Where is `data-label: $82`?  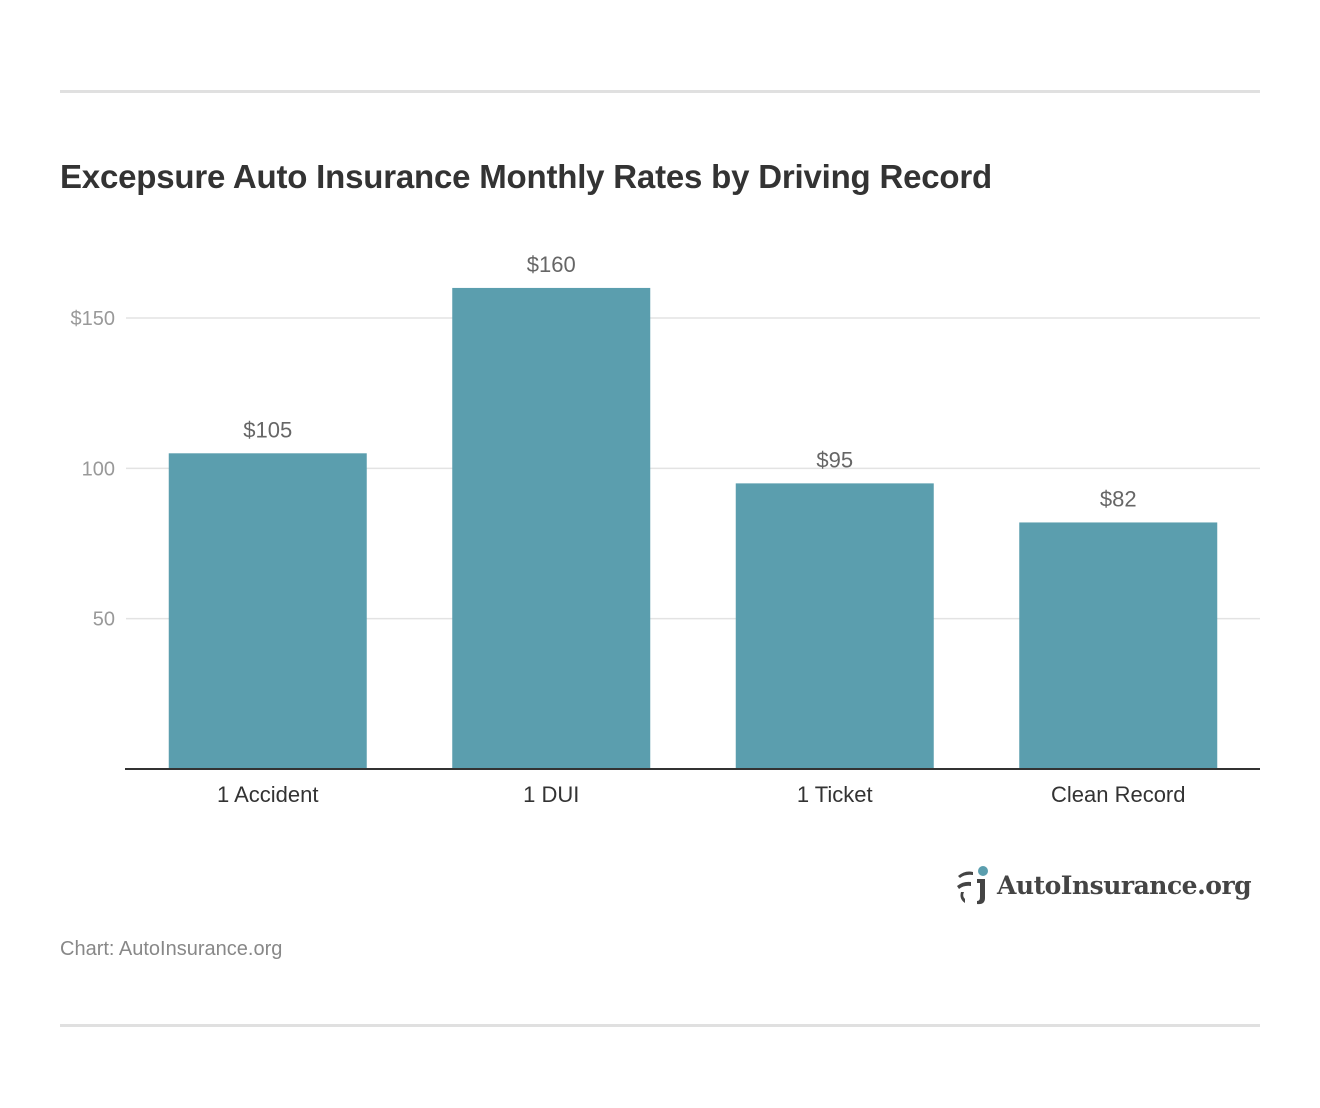 data-label: $82 is located at coordinates (1118, 498).